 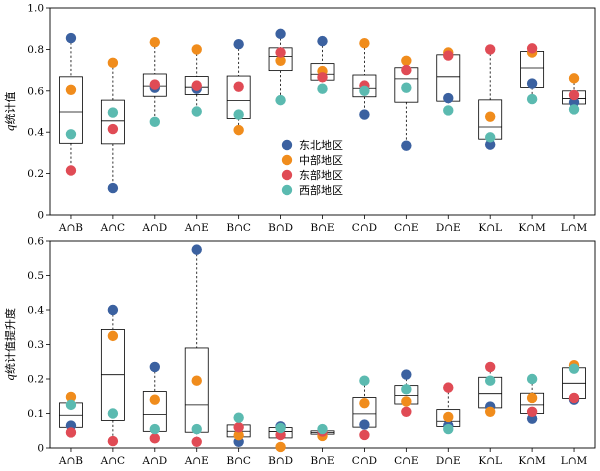 What do you see at coordinates (35, 276) in the screenshot?
I see `y-tick-label: 0.5` at bounding box center [35, 276].